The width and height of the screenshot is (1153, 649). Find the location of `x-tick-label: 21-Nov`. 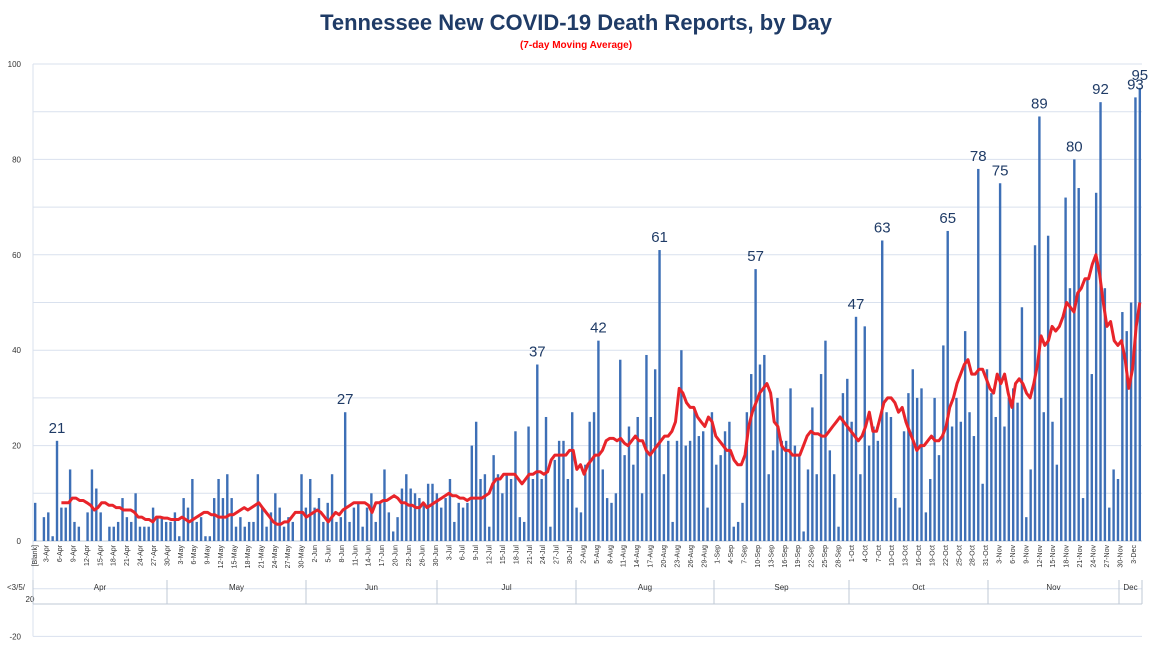

x-tick-label: 21-Nov is located at coordinates (1080, 556).